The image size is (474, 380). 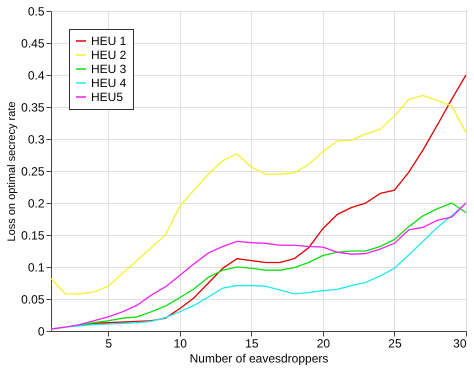 What do you see at coordinates (109, 55) in the screenshot?
I see `legend-label: HEU 2` at bounding box center [109, 55].